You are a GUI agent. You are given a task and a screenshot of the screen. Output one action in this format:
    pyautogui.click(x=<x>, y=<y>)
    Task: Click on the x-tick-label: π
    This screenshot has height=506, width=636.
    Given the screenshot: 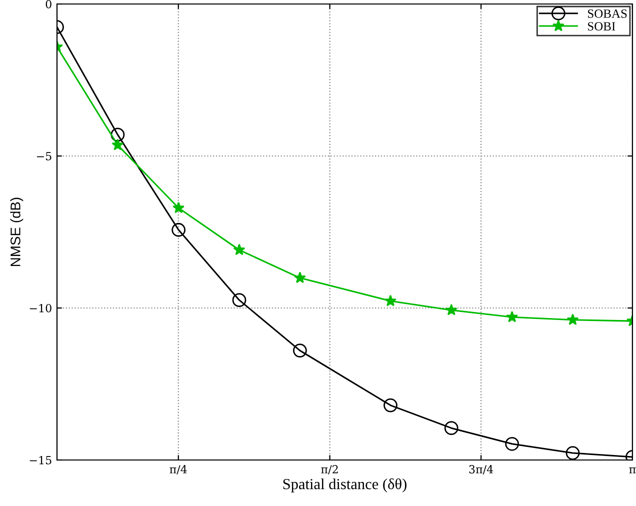 What is the action you would take?
    pyautogui.click(x=632, y=471)
    